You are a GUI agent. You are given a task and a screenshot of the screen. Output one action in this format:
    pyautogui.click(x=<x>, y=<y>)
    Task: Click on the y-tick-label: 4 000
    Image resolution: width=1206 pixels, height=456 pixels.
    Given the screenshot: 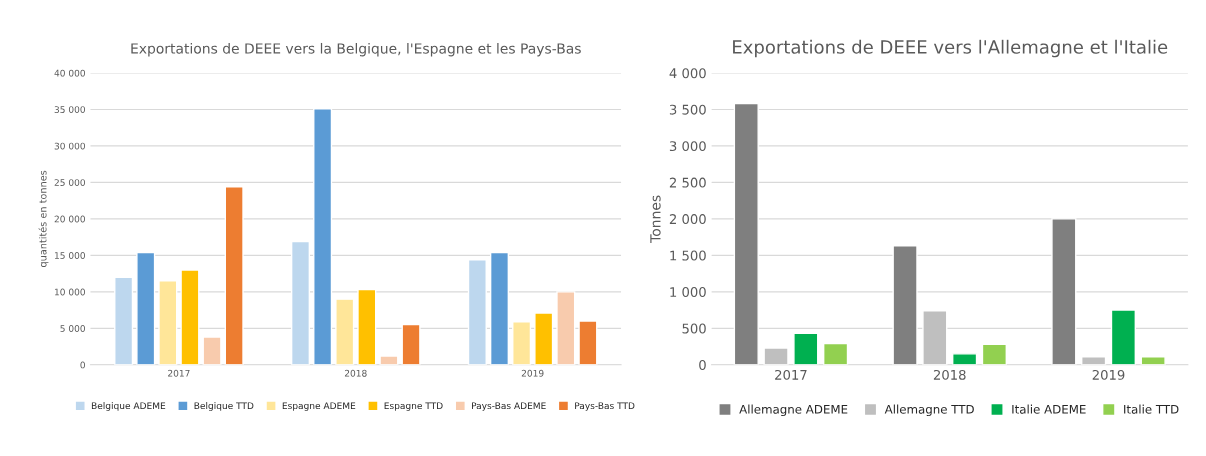 What is the action you would take?
    pyautogui.click(x=687, y=73)
    